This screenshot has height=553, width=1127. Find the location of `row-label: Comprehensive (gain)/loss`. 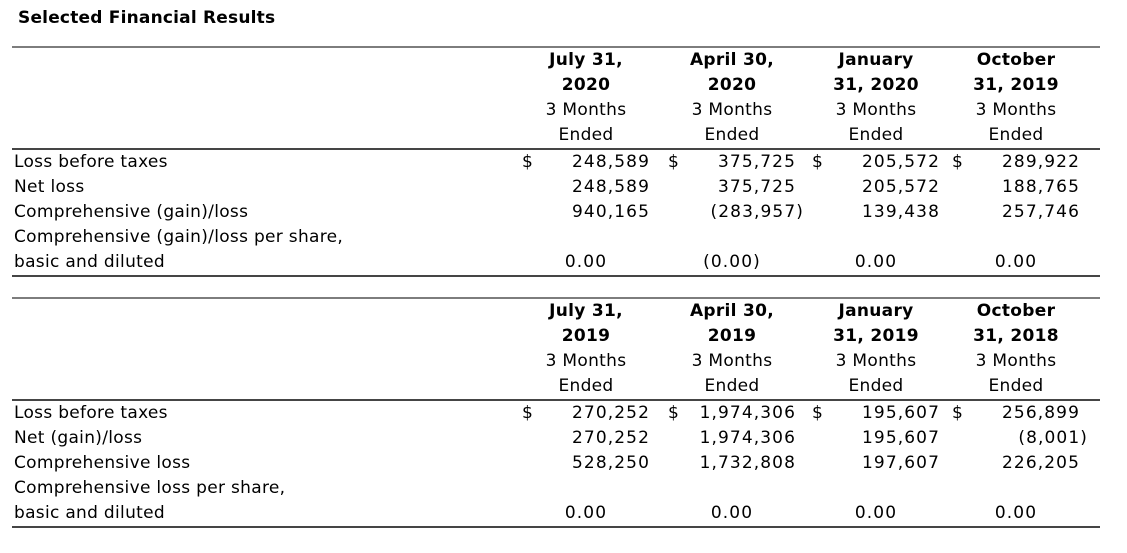

row-label: Comprehensive (gain)/loss is located at coordinates (131, 212).